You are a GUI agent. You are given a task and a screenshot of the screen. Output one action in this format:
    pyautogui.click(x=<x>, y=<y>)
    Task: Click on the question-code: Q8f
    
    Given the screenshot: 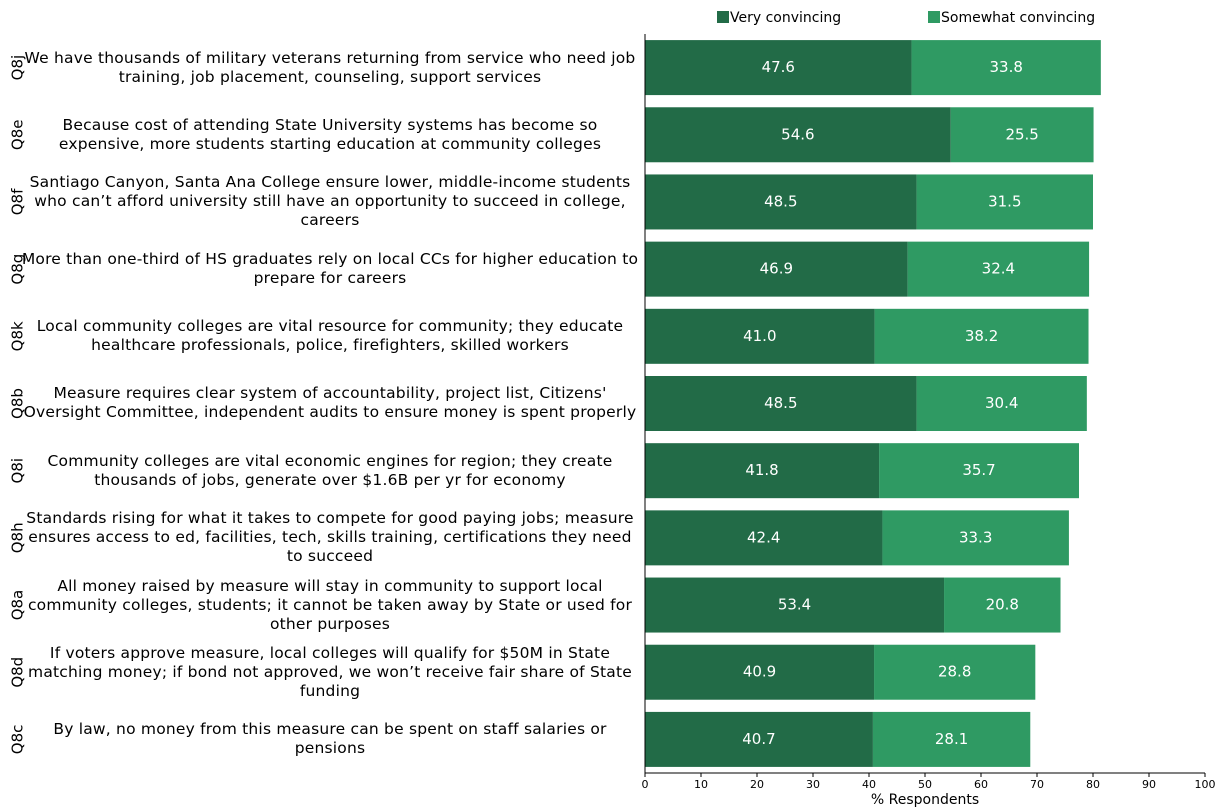 What is the action you would take?
    pyautogui.click(x=18, y=201)
    